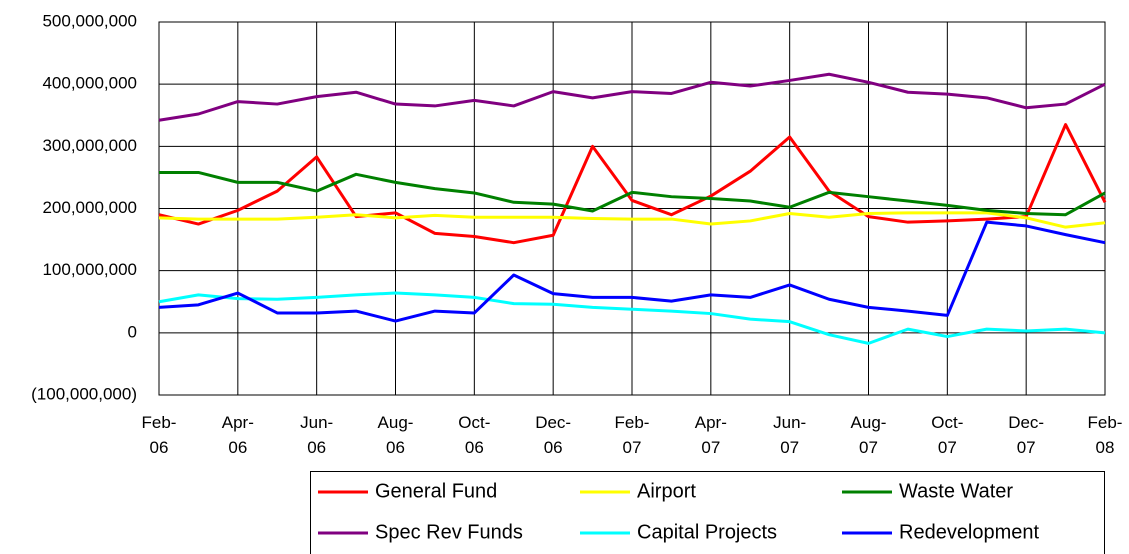 The height and width of the screenshot is (554, 1129). What do you see at coordinates (89, 207) in the screenshot?
I see `y-tick-label: 200,000,000` at bounding box center [89, 207].